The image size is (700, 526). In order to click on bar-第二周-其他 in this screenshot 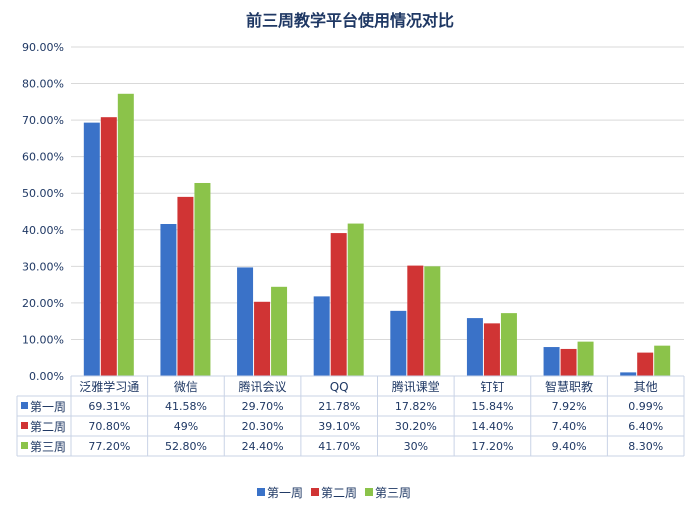, I will do `click(645, 364)`.